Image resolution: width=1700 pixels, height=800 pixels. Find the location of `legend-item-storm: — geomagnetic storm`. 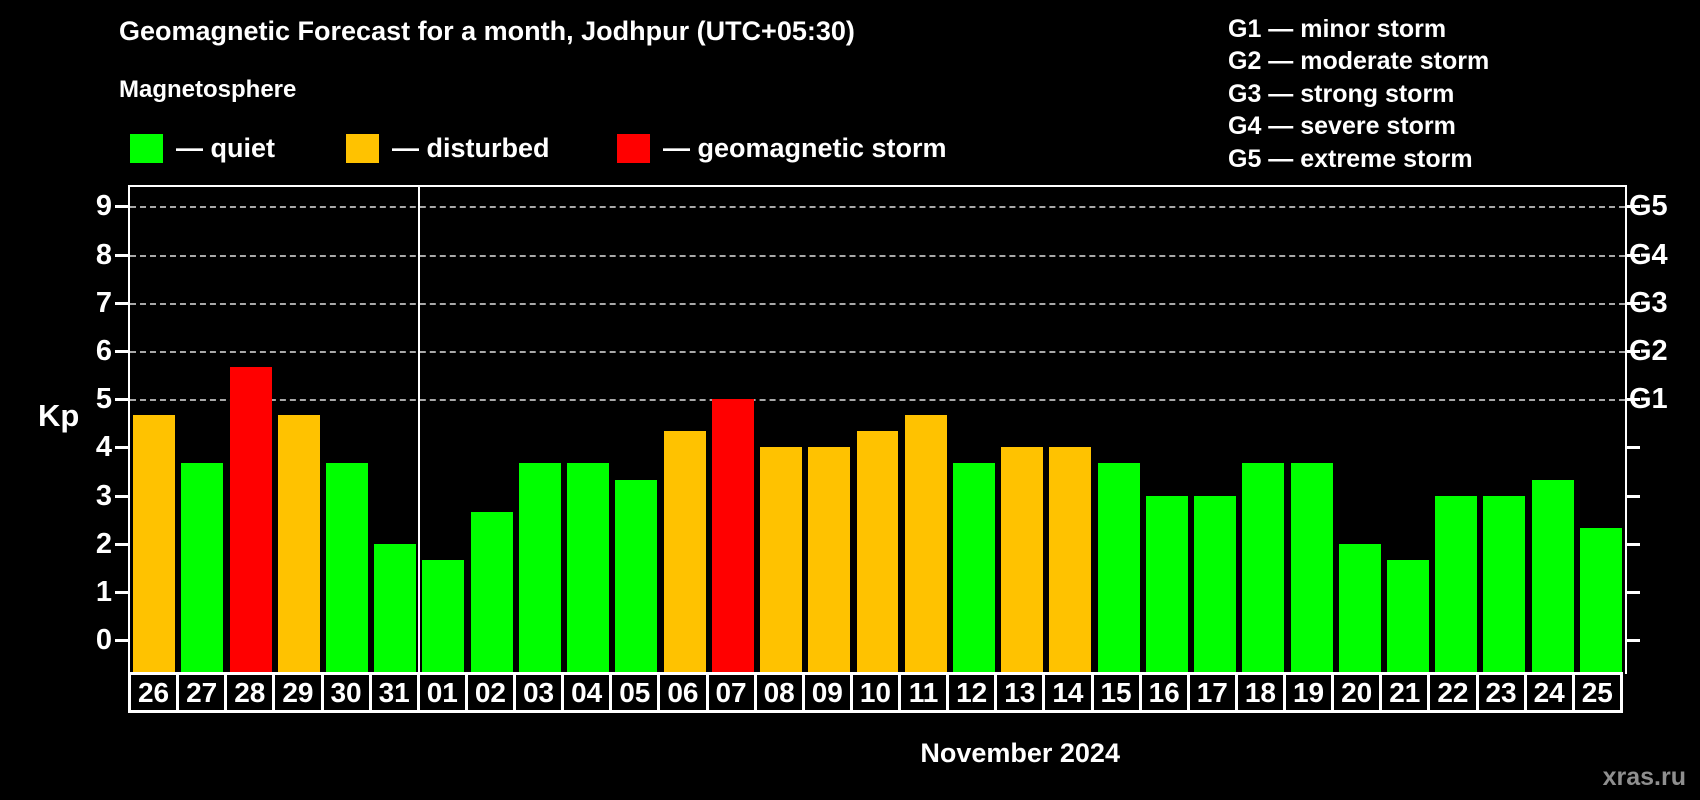

legend-item-storm: — geomagnetic storm is located at coordinates (782, 148).